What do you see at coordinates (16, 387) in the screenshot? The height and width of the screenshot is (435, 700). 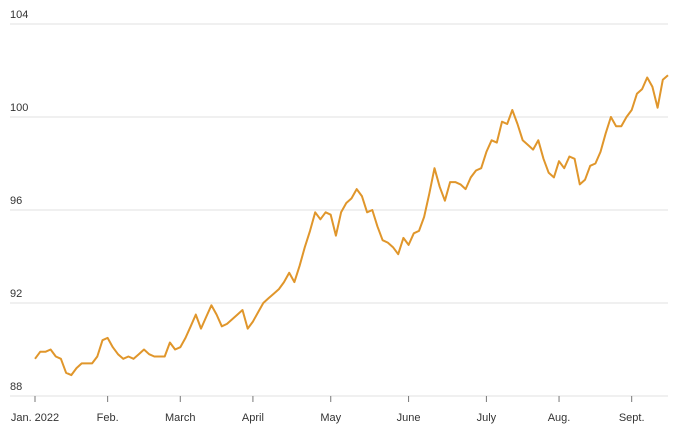 I see `y-tick-label: 88` at bounding box center [16, 387].